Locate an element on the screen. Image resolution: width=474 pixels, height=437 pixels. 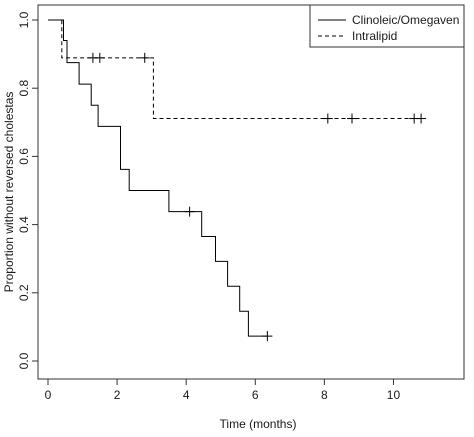
x-tick-label-1: 2 is located at coordinates (117, 395).